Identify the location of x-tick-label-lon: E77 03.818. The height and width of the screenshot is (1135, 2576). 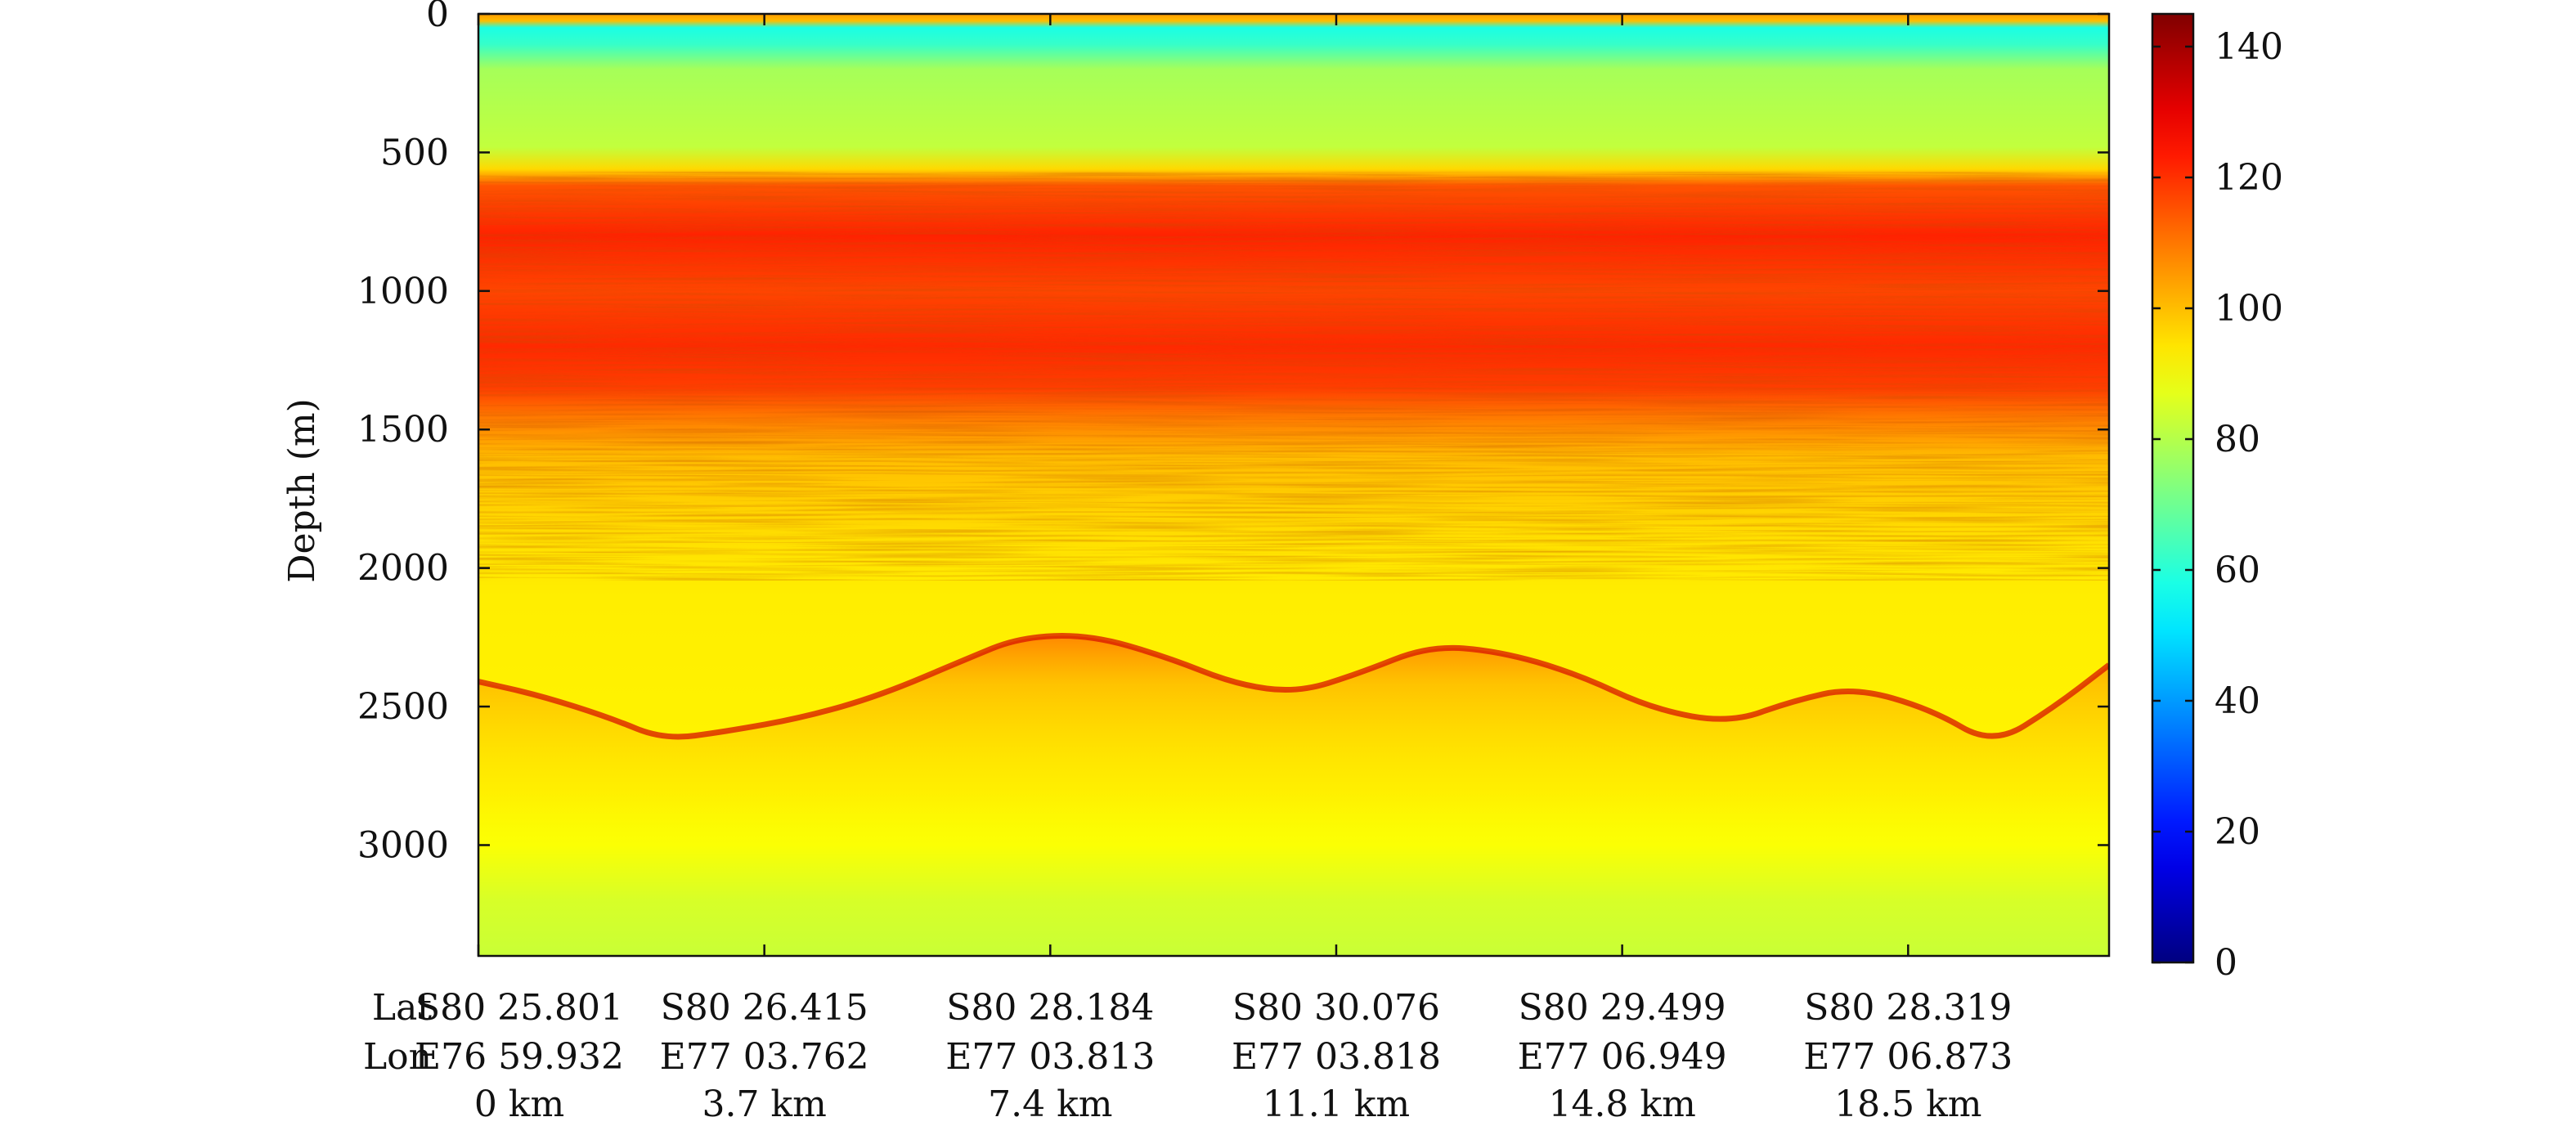
(1336, 1057).